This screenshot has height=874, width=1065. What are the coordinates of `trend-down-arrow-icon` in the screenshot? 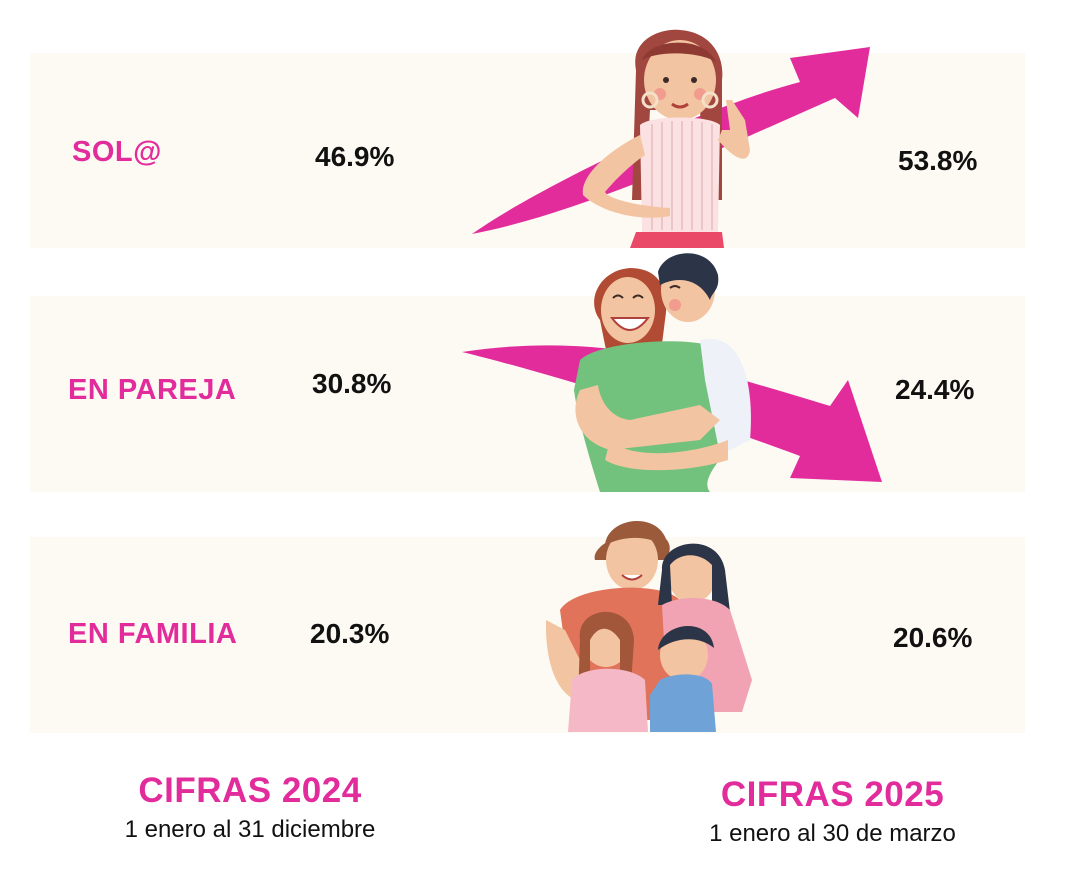 It's located at (672, 413).